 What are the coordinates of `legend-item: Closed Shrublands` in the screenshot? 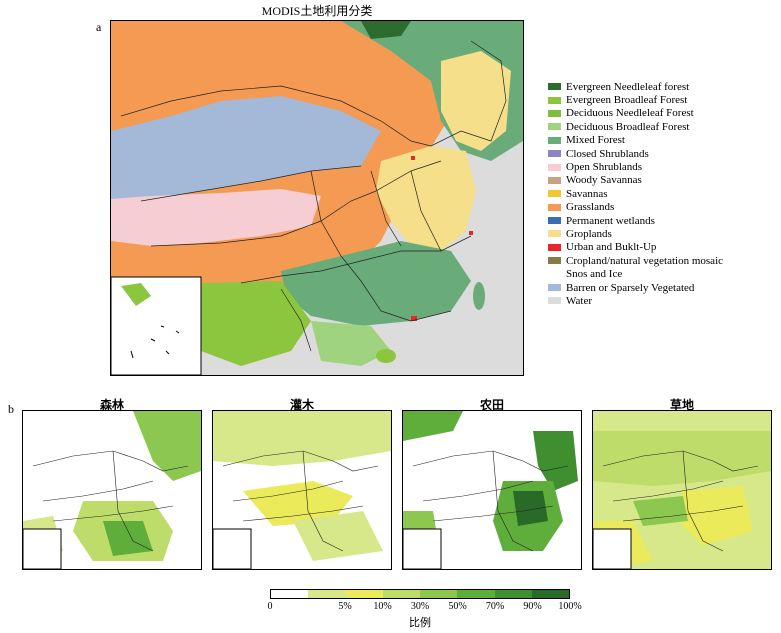 It's located at (635, 153).